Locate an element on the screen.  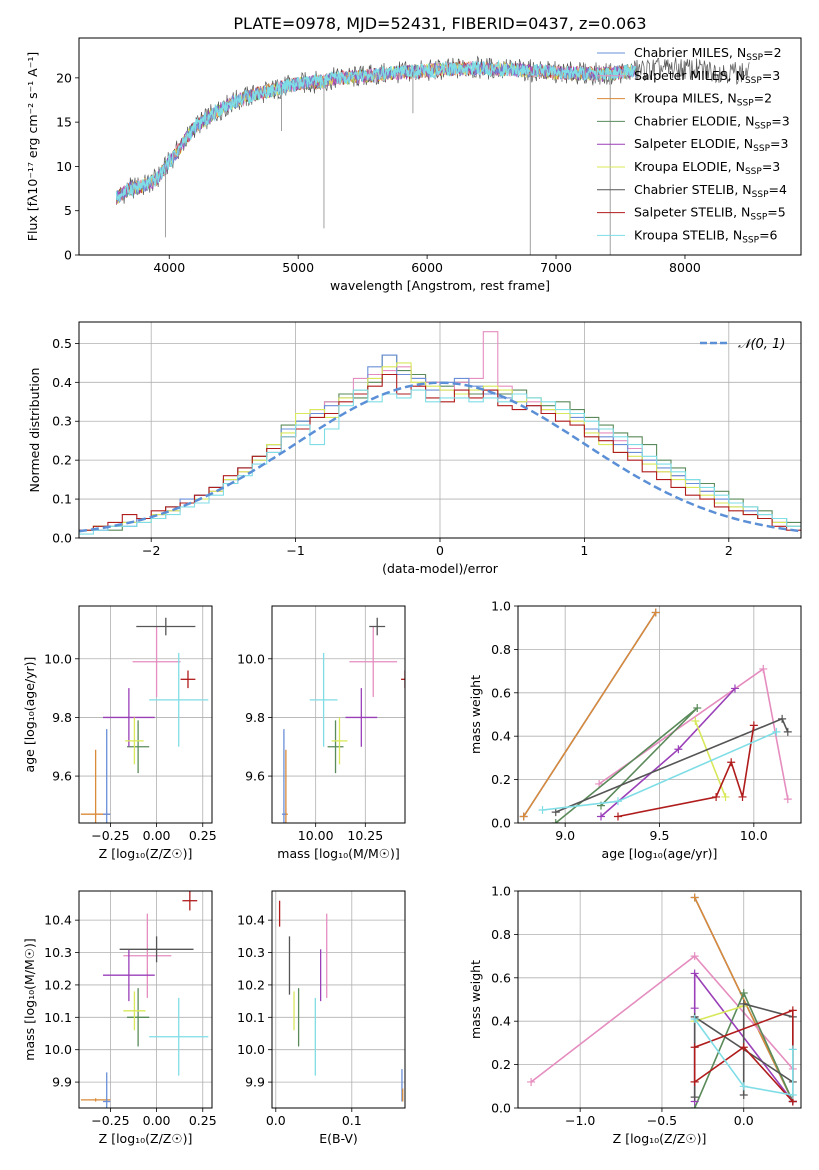
legend-count: =3 is located at coordinates (771, 166).